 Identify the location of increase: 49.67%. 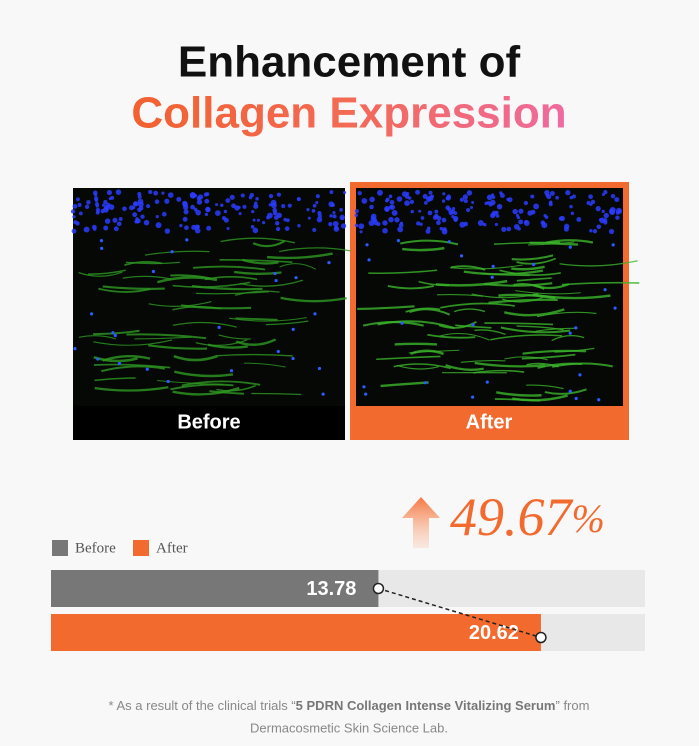
(527, 517).